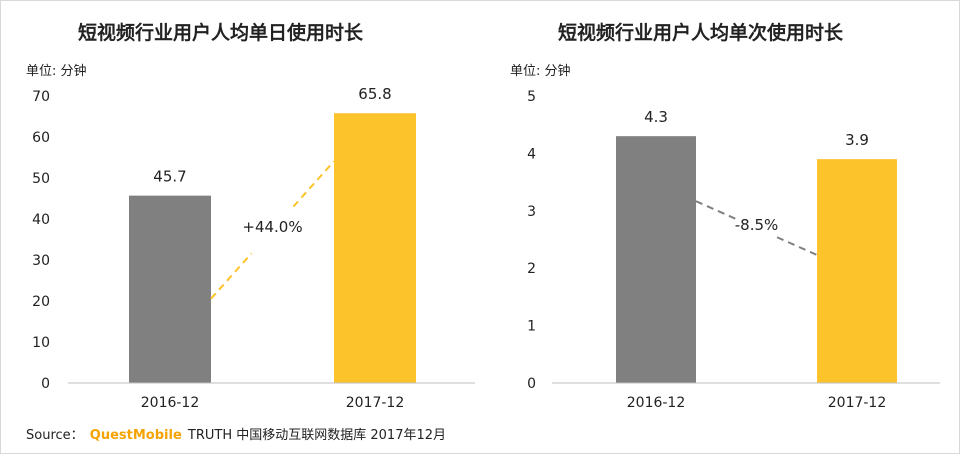  I want to click on chart-2-ytick-0: 0, so click(531, 384).